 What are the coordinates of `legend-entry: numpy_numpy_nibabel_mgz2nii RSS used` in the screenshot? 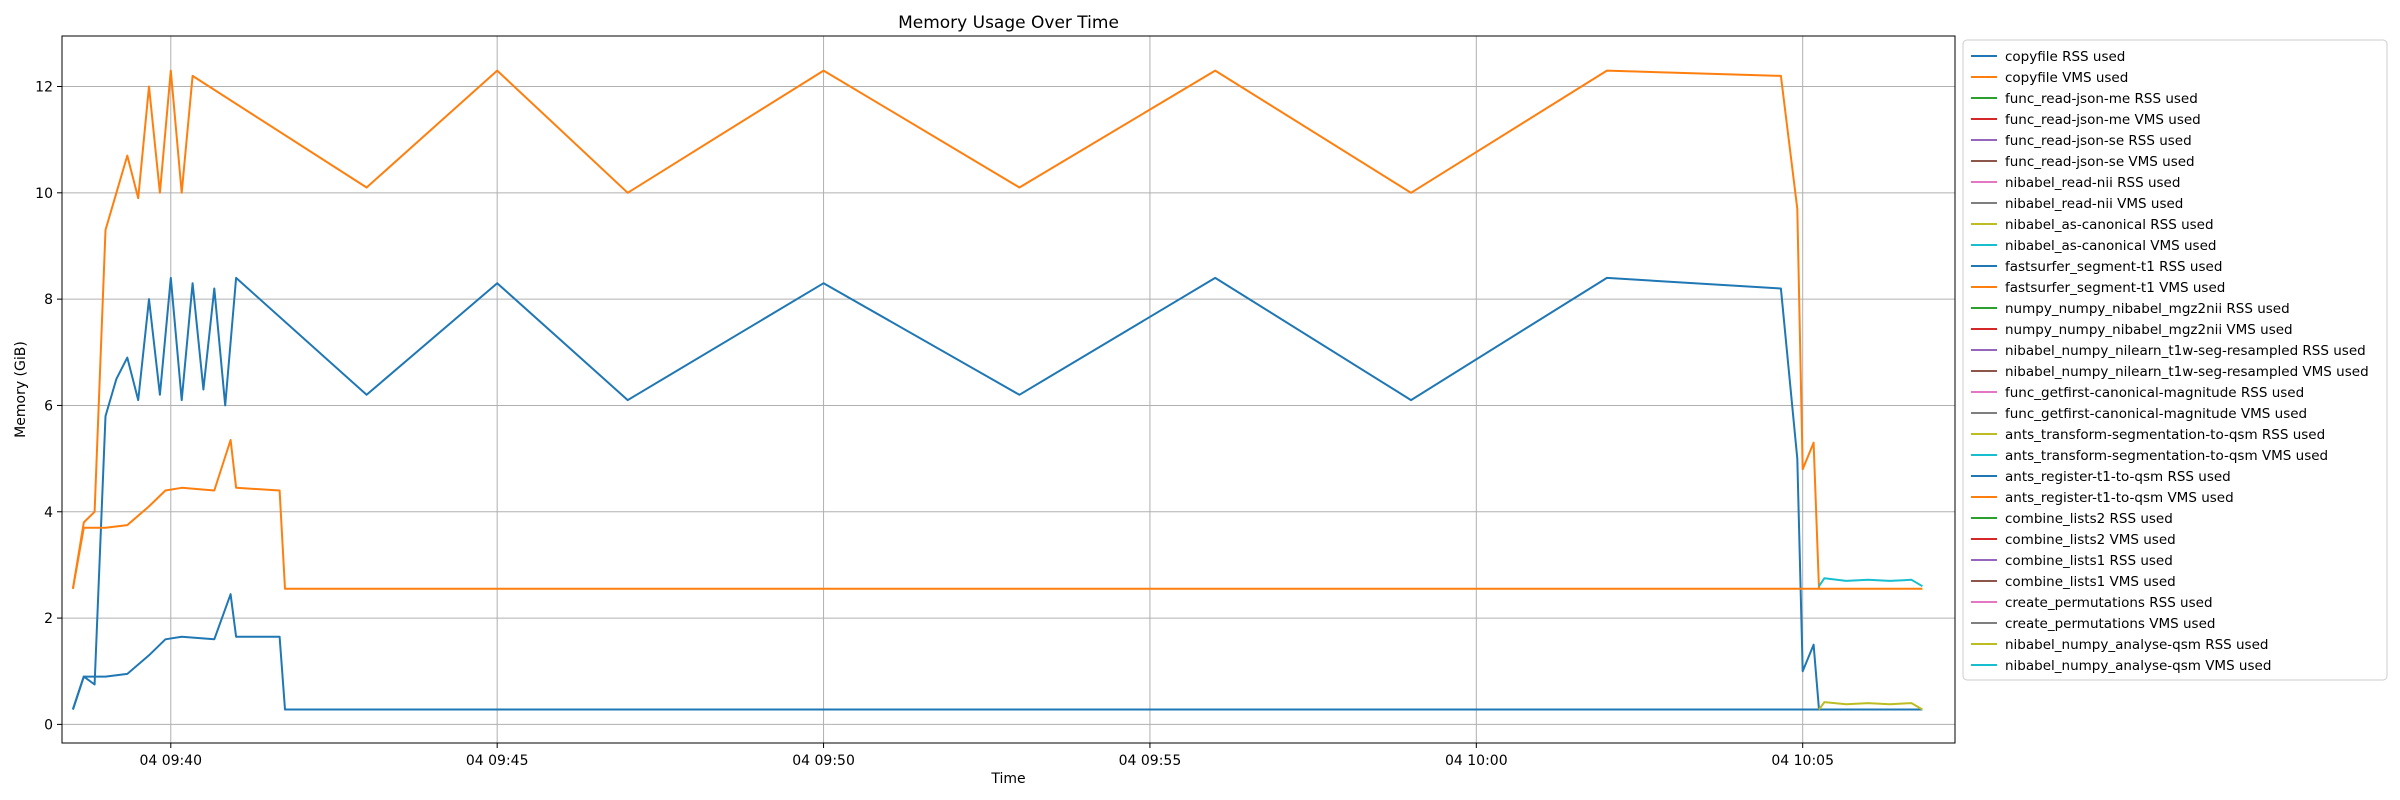 It's located at (2147, 309).